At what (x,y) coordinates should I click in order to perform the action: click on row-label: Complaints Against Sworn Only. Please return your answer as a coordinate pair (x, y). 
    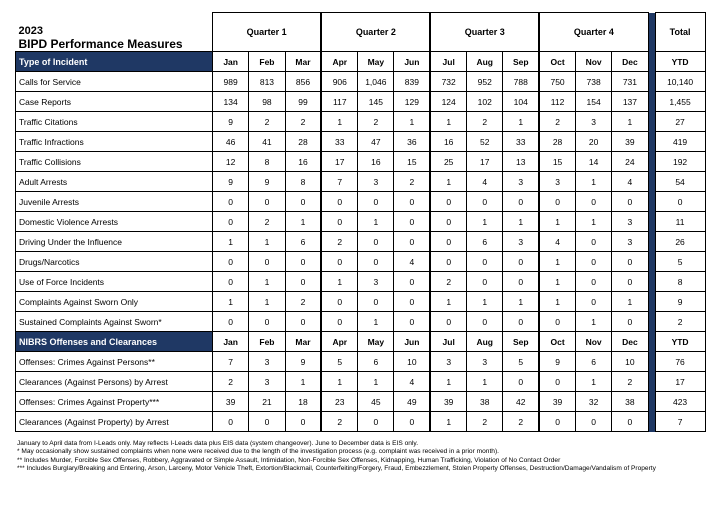
    Looking at the image, I should click on (114, 301).